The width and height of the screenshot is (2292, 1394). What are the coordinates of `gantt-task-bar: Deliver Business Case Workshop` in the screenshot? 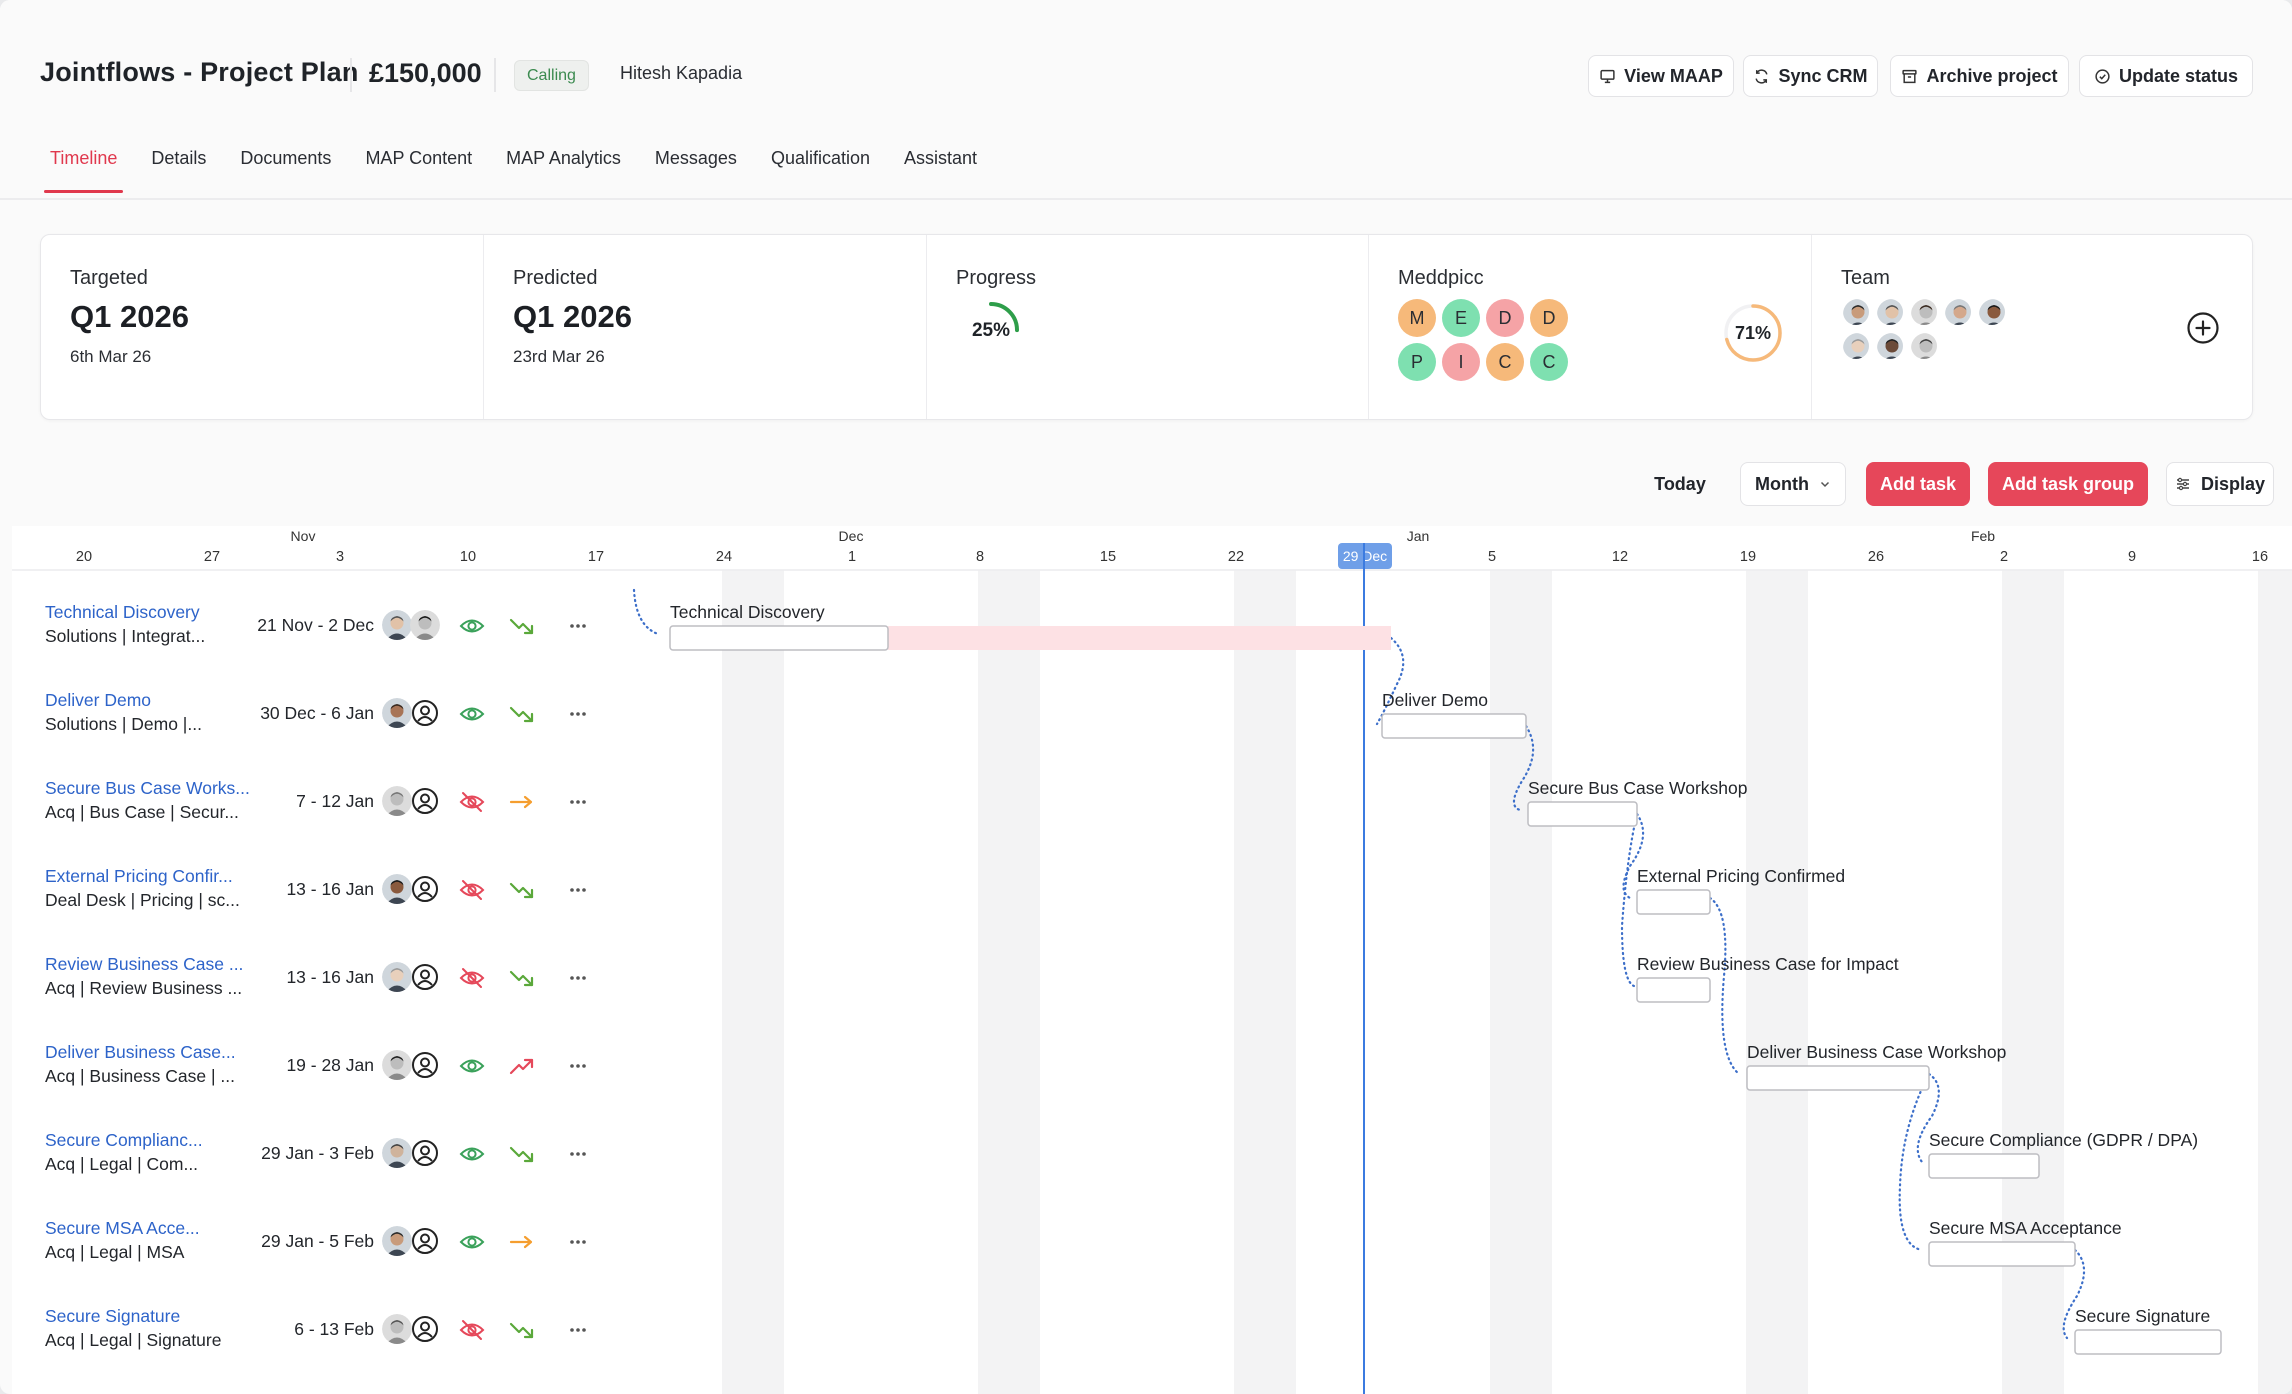 It's located at (1876, 1066).